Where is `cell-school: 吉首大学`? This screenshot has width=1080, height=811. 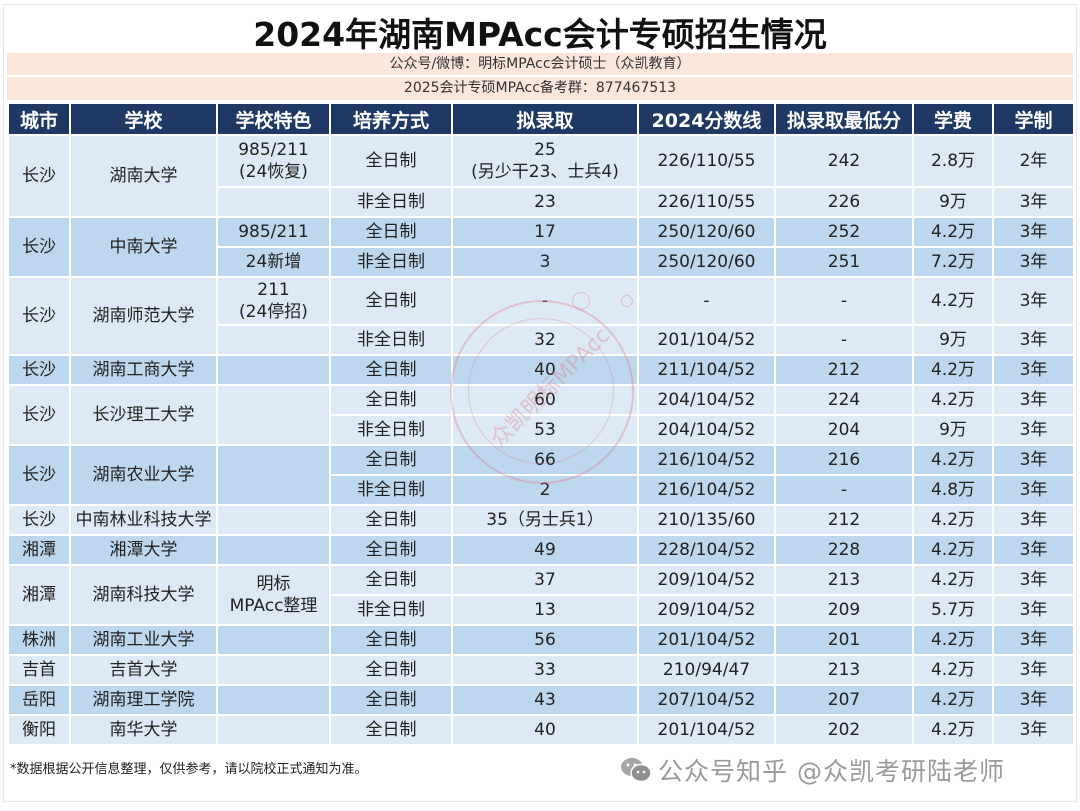 cell-school: 吉首大学 is located at coordinates (143, 670).